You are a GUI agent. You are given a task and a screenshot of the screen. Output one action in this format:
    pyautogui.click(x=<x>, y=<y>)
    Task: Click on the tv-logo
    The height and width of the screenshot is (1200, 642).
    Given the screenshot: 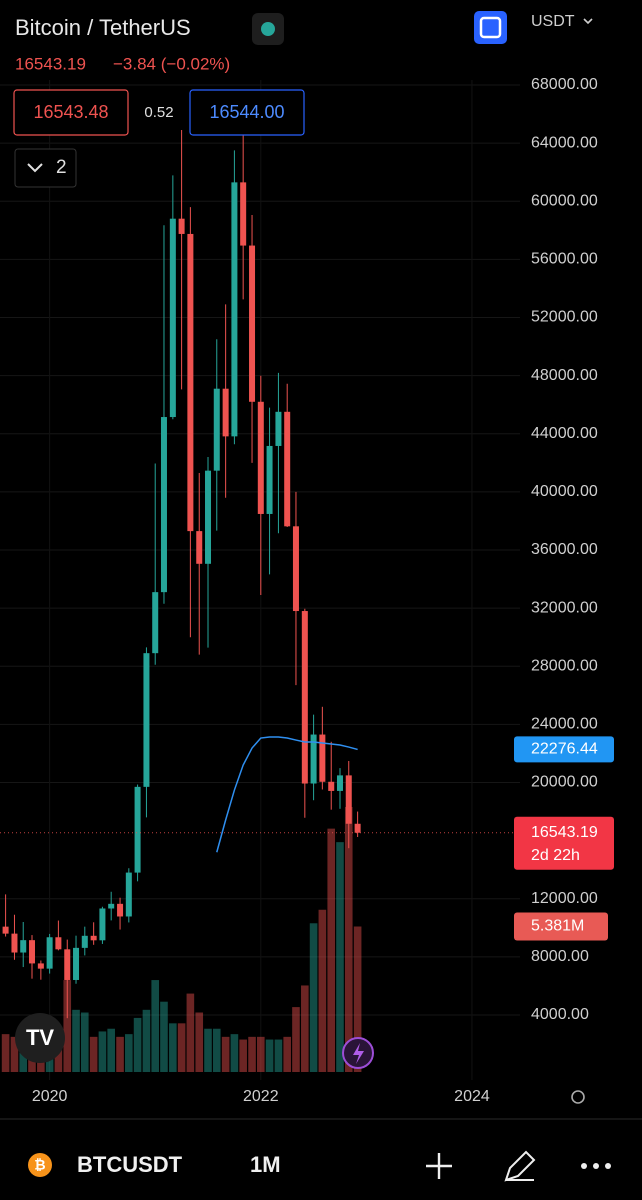 What is the action you would take?
    pyautogui.click(x=40, y=1038)
    